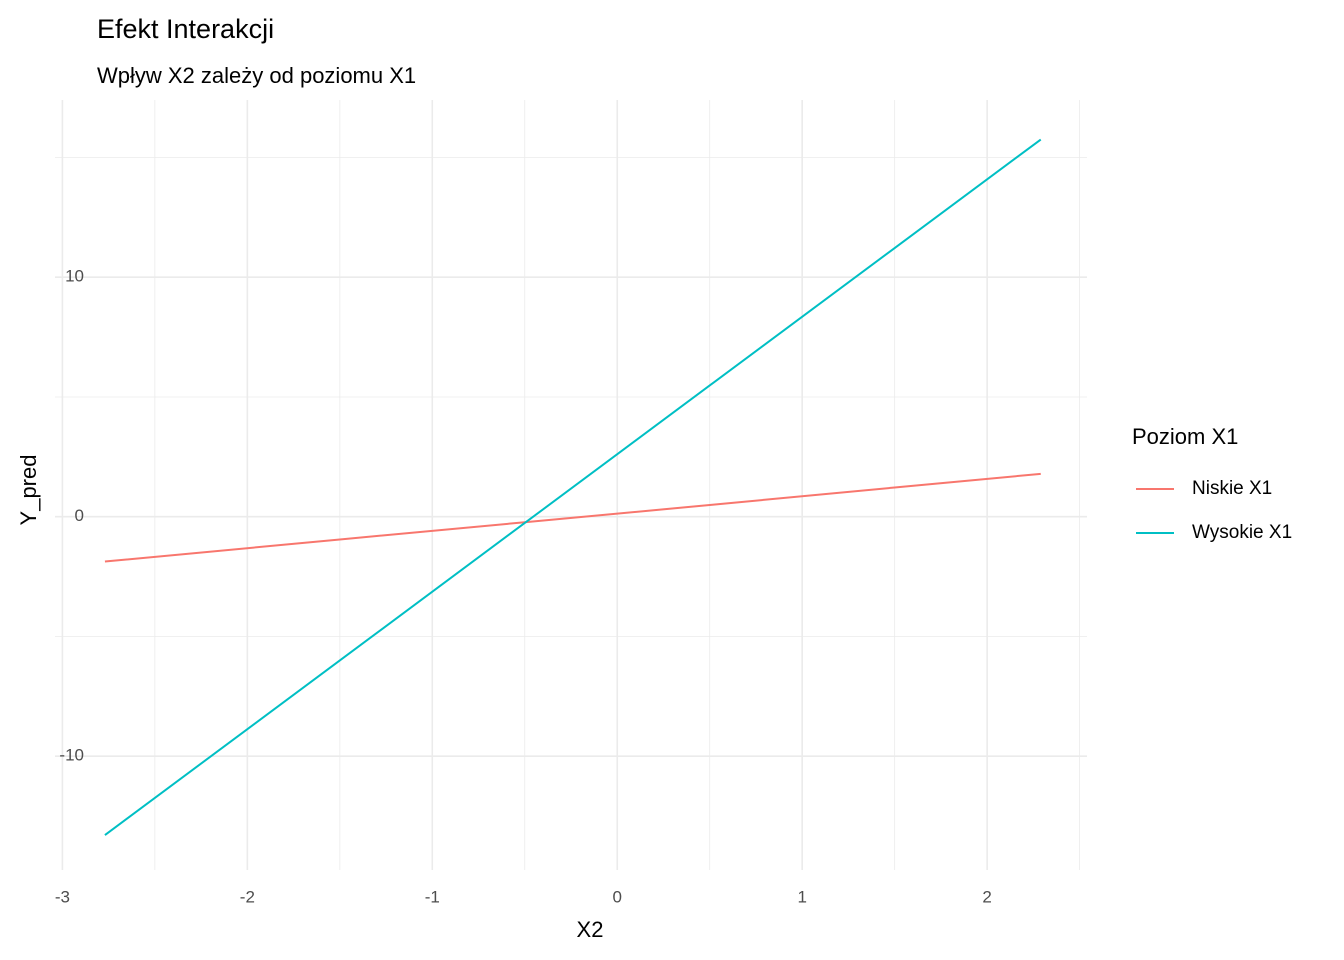 Image resolution: width=1344 pixels, height=960 pixels. I want to click on legend-label: Wysokie X1, so click(1242, 532).